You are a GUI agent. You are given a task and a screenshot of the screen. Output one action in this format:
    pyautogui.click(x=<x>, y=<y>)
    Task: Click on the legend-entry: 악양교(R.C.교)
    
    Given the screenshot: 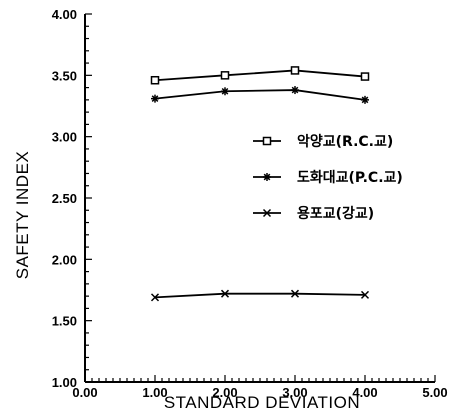 What is the action you would take?
    pyautogui.click(x=323, y=141)
    